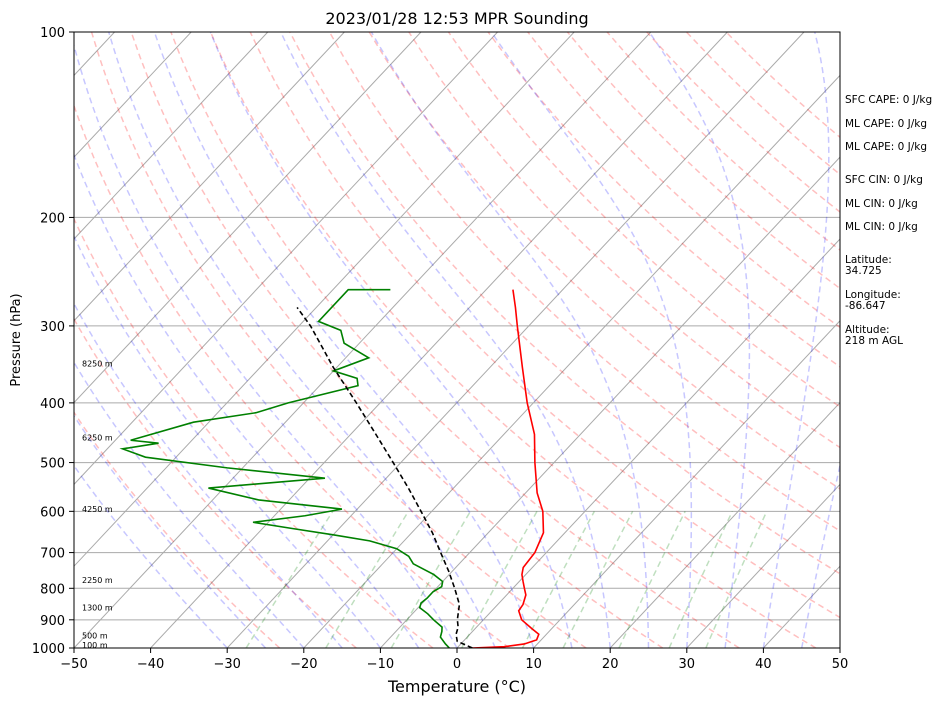 This screenshot has width=946, height=705. I want to click on y-tick-label: 200, so click(52, 218).